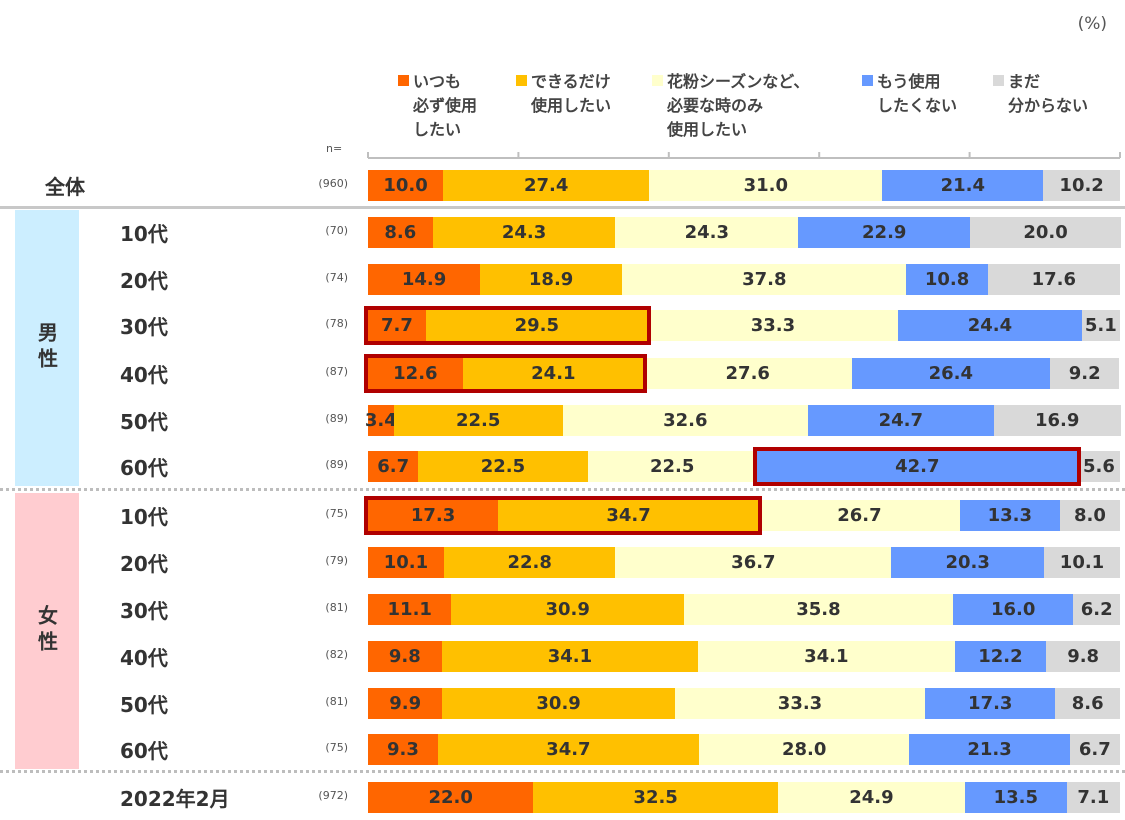 This screenshot has height=820, width=1125. Describe the element at coordinates (571, 93) in the screenshot. I see `legend-label: できるだけ 使用したい` at that location.